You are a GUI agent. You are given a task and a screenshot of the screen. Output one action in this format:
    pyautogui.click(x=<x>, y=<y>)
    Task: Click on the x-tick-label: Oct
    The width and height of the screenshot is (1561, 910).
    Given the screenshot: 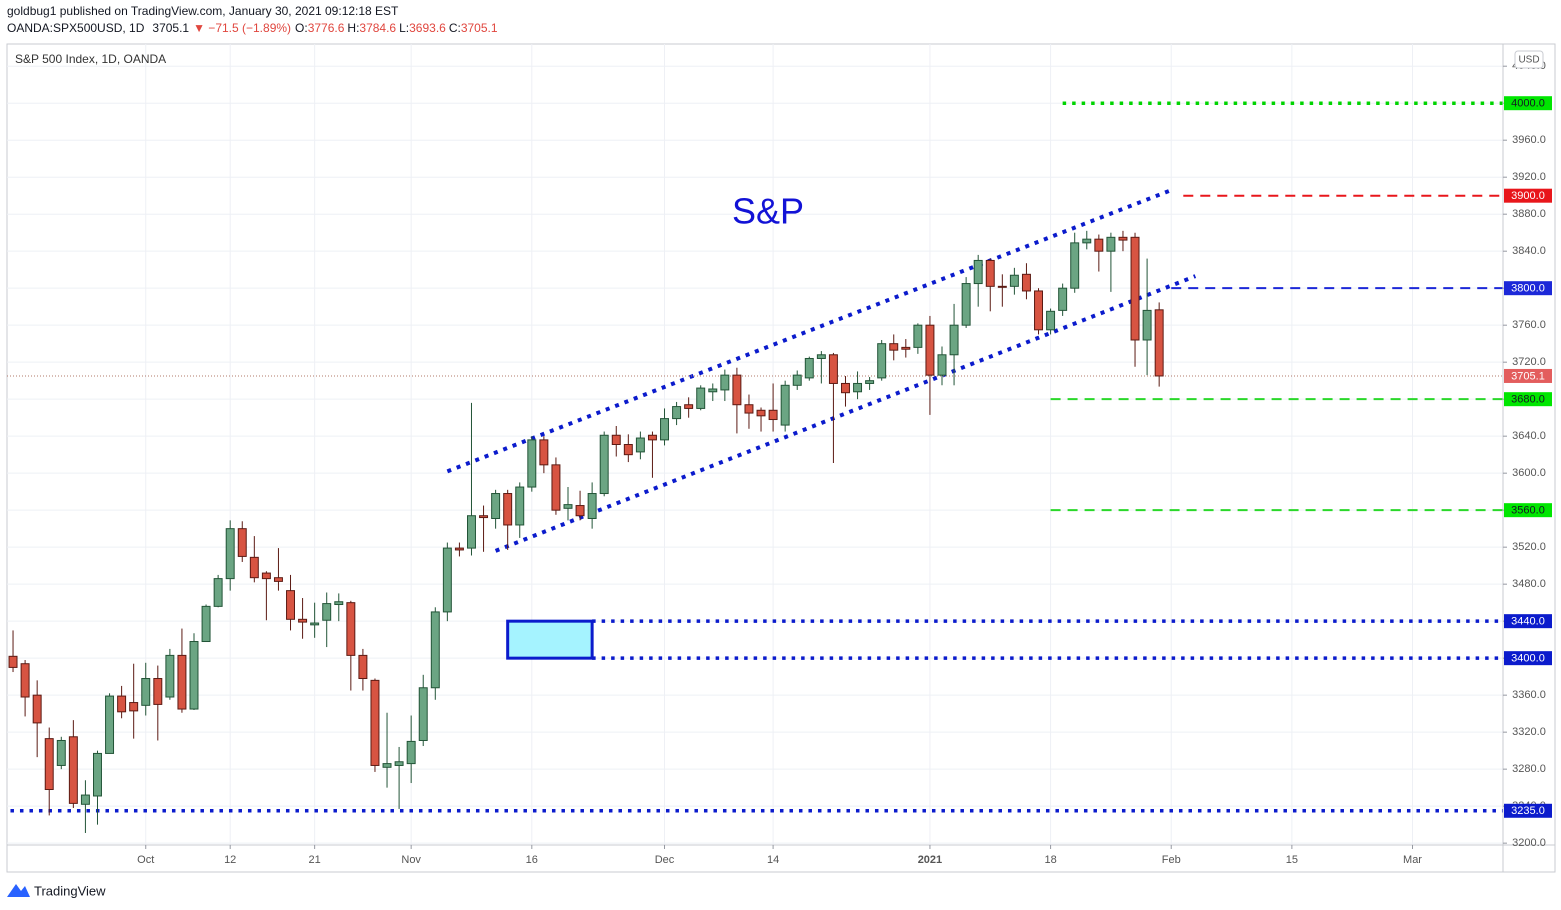 What is the action you would take?
    pyautogui.click(x=145, y=860)
    